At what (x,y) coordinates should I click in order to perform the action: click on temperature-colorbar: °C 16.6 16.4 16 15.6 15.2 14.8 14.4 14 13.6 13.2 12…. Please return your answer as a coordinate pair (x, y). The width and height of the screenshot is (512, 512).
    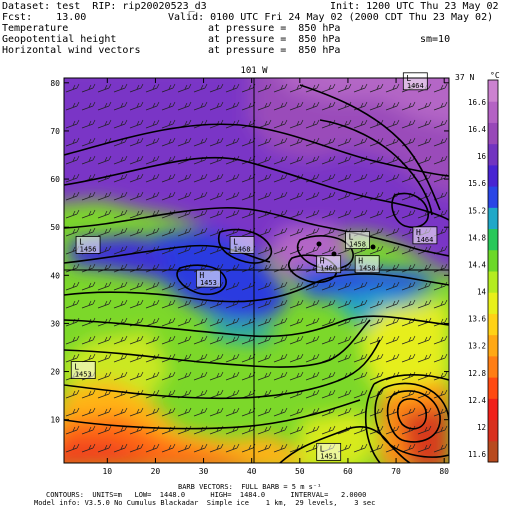
    Looking at the image, I should click on (484, 267).